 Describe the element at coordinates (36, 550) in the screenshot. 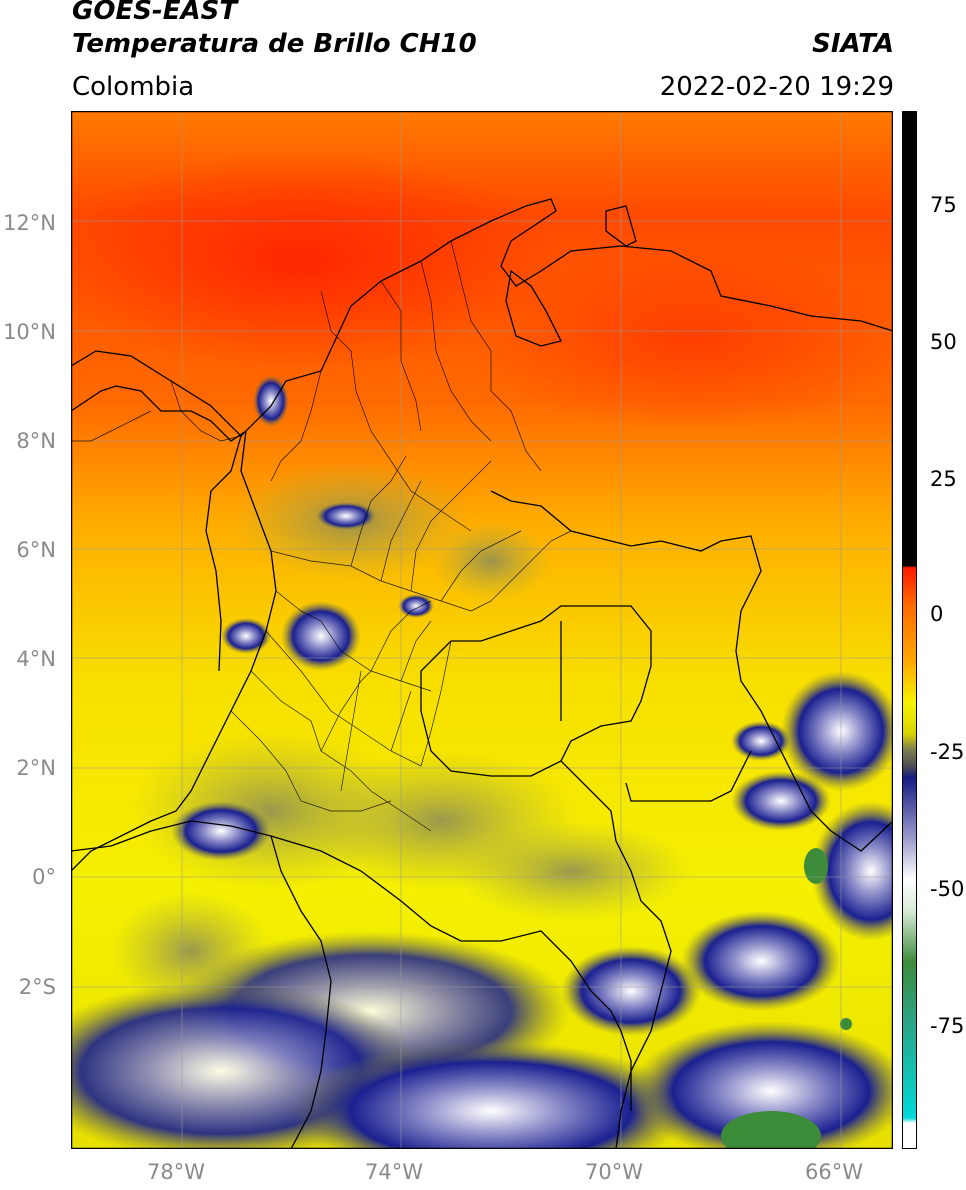

I see `lat-tick-label: 6°N` at that location.